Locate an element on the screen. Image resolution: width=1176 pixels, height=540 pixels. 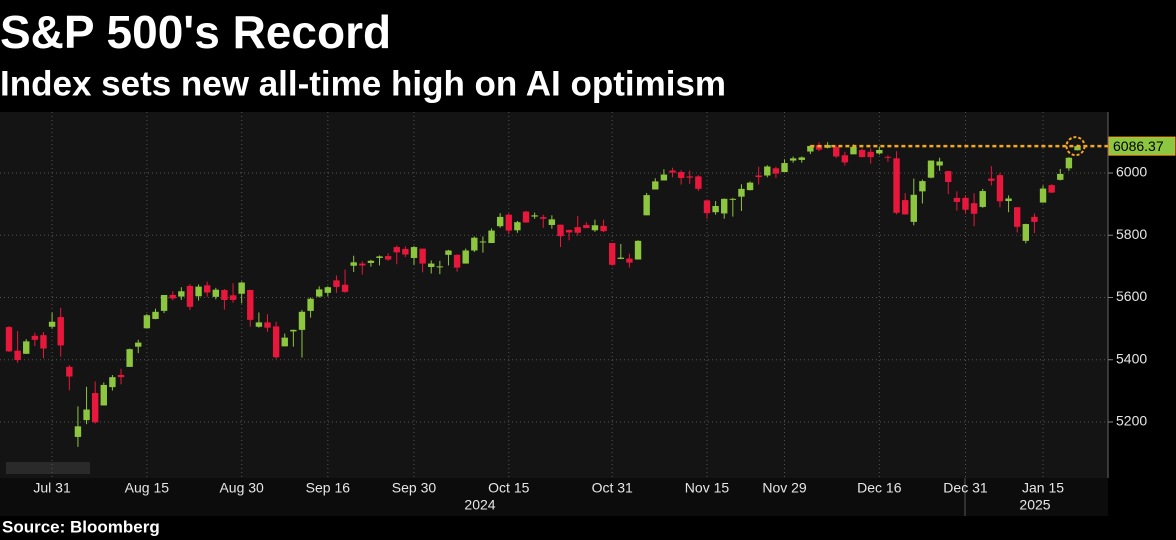
y-tick-label: 5800 is located at coordinates (1131, 234).